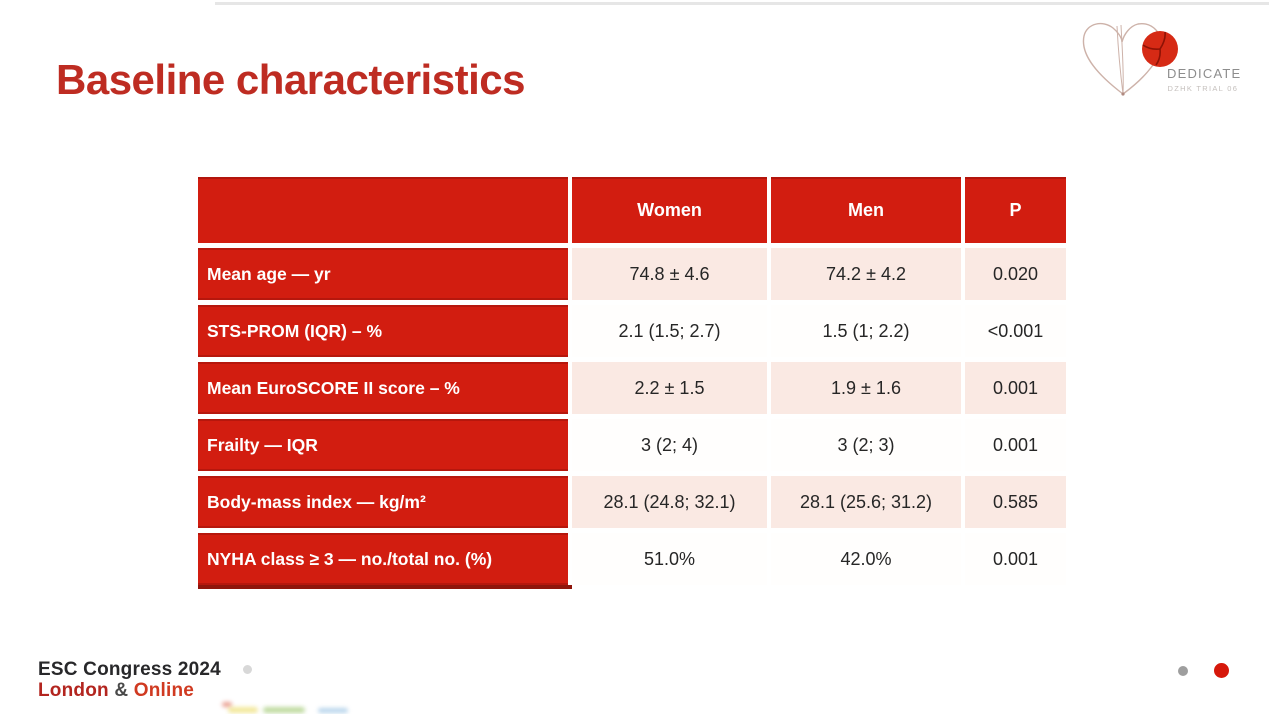 The width and height of the screenshot is (1269, 714). What do you see at coordinates (866, 331) in the screenshot?
I see `cell-men-sts-prom: 1.5 (1; 2.2)` at bounding box center [866, 331].